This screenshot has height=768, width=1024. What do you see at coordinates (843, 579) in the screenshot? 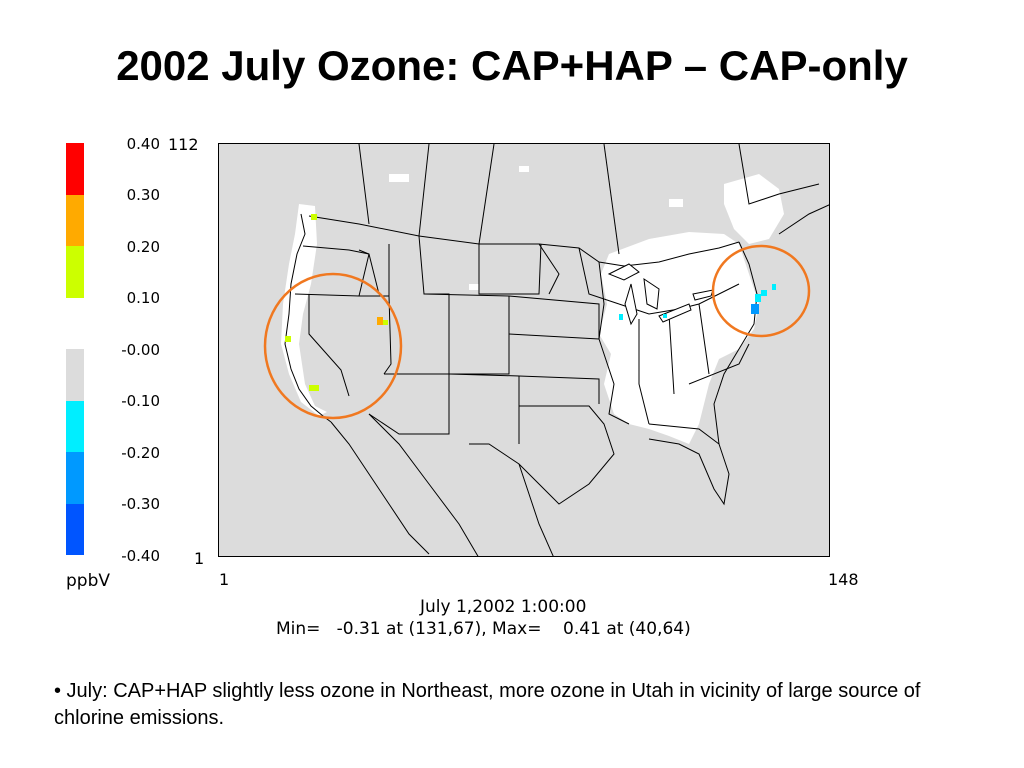
I see `x-axis-right-label: 148` at bounding box center [843, 579].